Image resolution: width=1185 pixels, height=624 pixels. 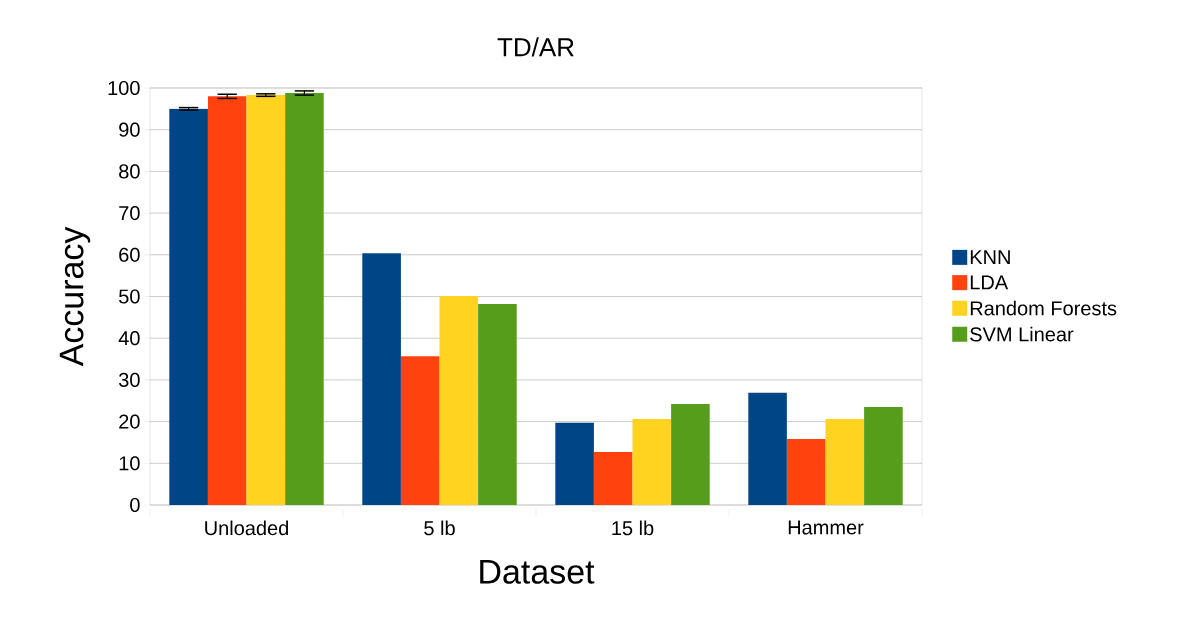 What do you see at coordinates (129, 171) in the screenshot?
I see `y-tick-label: 80` at bounding box center [129, 171].